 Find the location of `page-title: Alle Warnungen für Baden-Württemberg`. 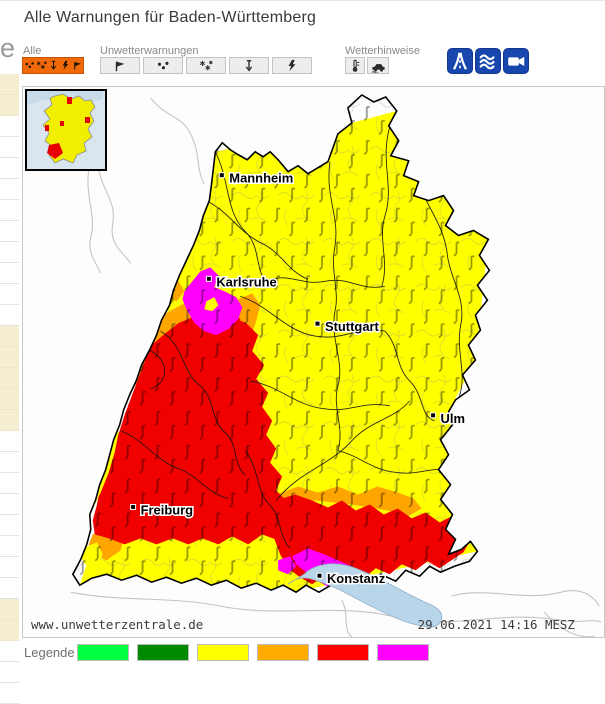

page-title: Alle Warnungen für Baden-Württemberg is located at coordinates (170, 17).